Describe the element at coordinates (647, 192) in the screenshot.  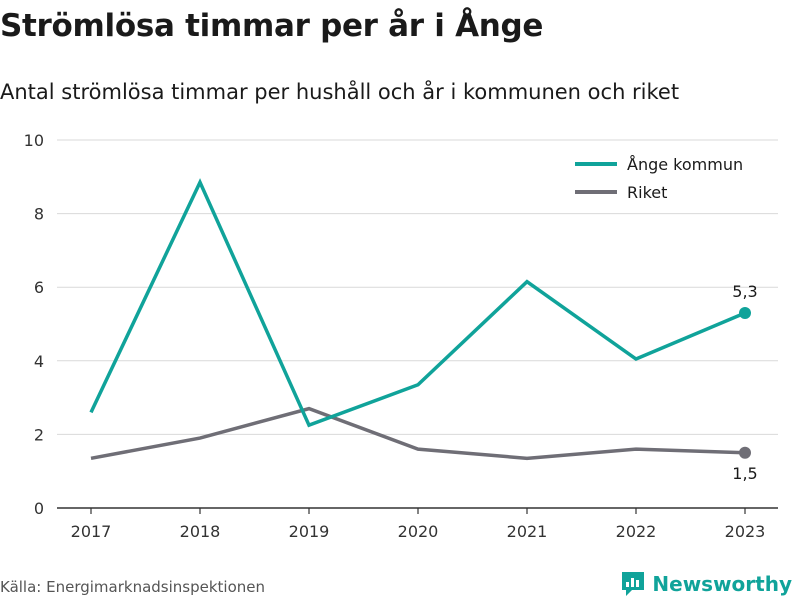
I see `legend-label: Riket` at that location.